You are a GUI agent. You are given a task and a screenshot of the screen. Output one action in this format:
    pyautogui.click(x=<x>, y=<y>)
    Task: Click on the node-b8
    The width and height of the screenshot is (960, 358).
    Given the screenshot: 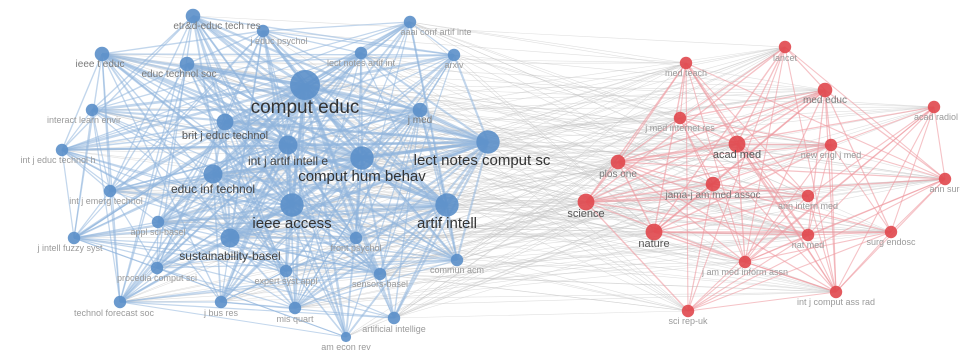 What is the action you would take?
    pyautogui.click(x=230, y=238)
    